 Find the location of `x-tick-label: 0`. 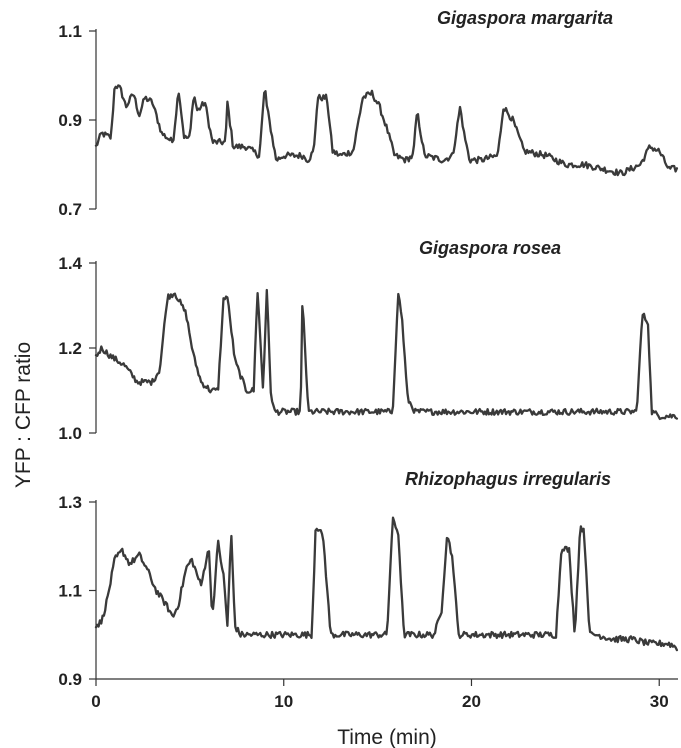

x-tick-label: 0 is located at coordinates (95, 701).